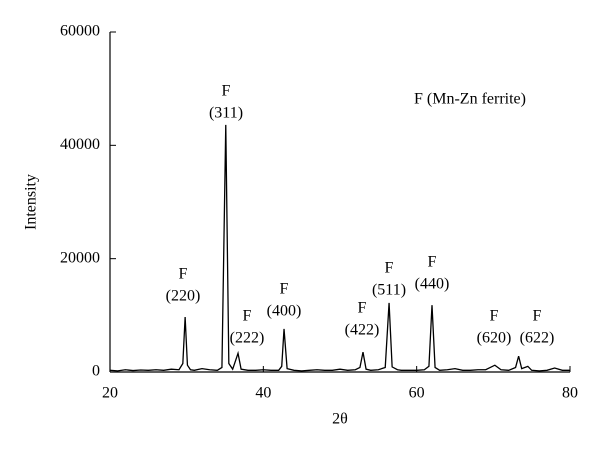 This screenshot has height=458, width=600. What do you see at coordinates (470, 99) in the screenshot?
I see `note: F (Mn-Zn ferrite)` at bounding box center [470, 99].